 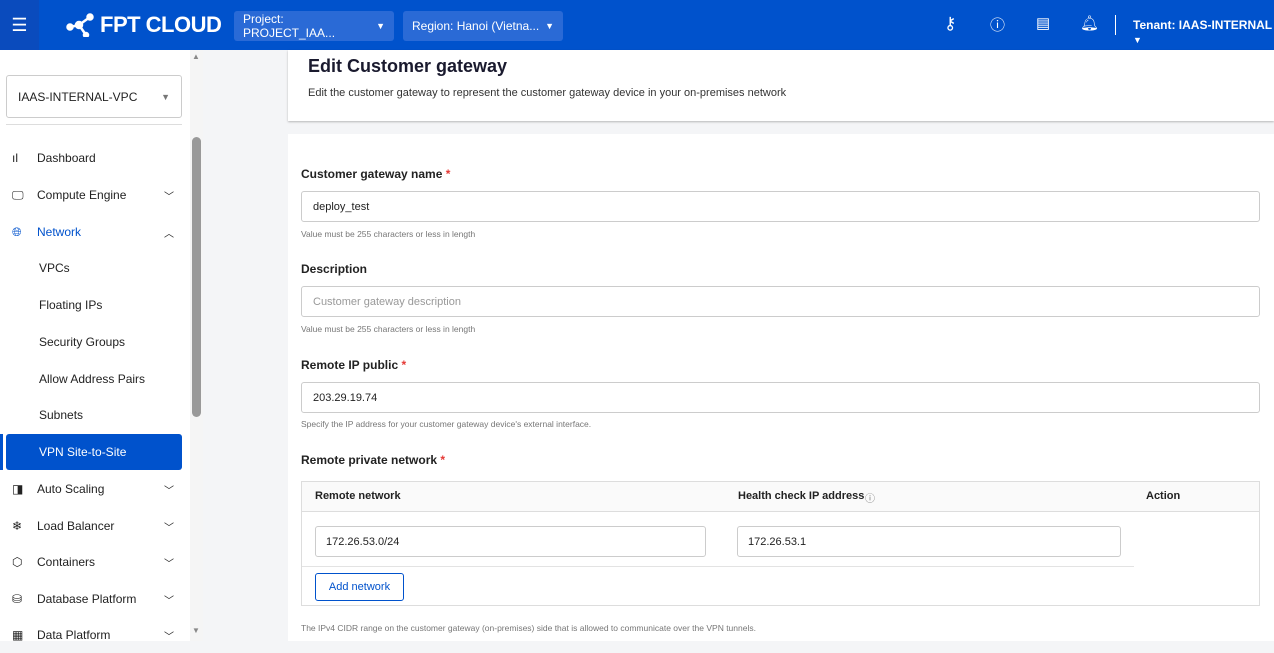 I want to click on key-icon: ⚷, so click(x=950, y=23).